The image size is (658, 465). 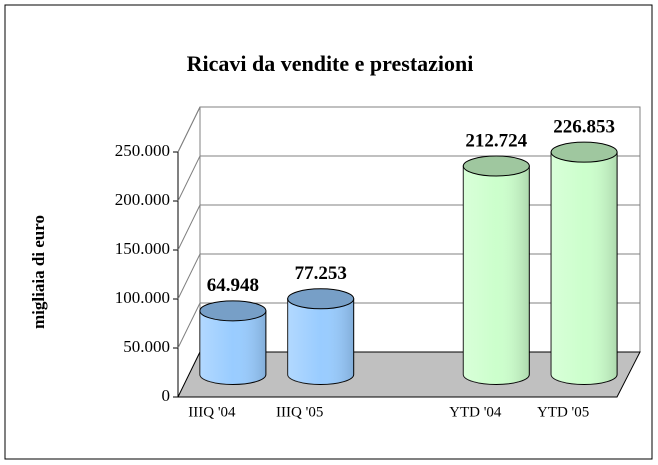 I want to click on value-label: 64.948, so click(x=233, y=285).